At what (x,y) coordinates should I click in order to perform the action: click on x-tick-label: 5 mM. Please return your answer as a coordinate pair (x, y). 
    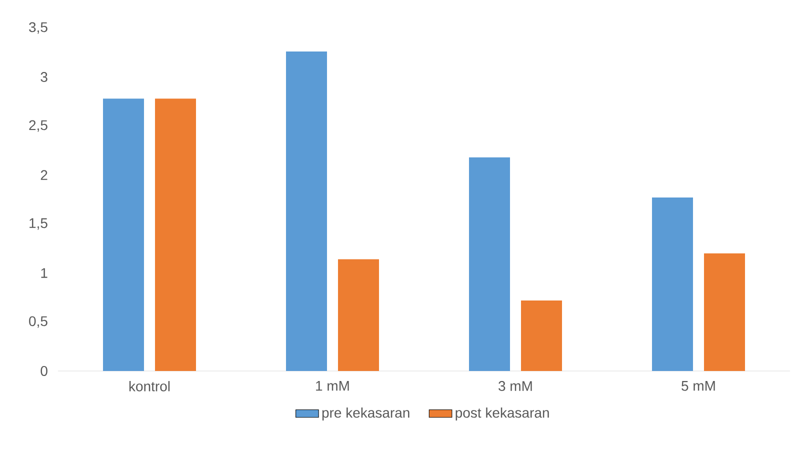
    Looking at the image, I should click on (698, 386).